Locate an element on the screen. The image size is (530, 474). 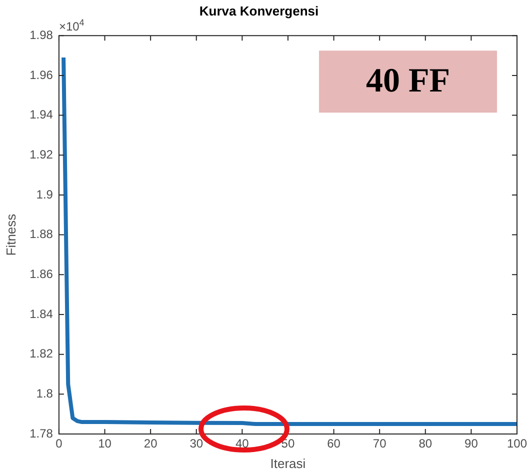
y-axis-title: Fitness is located at coordinates (10, 234).